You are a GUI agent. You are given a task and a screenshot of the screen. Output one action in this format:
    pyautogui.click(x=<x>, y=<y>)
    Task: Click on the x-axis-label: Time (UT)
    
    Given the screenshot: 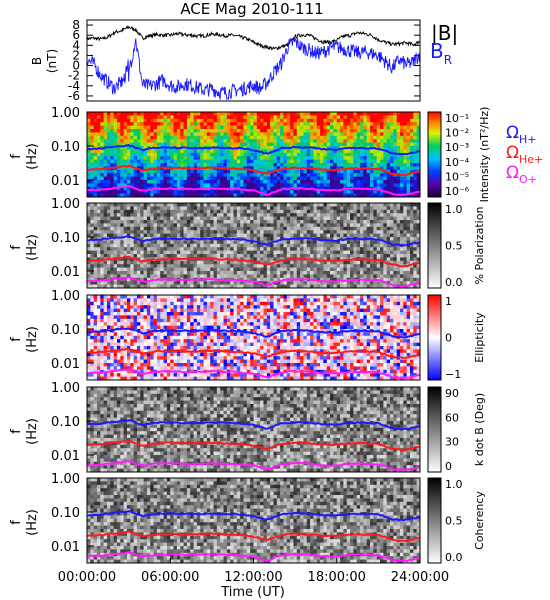 What is the action you would take?
    pyautogui.click(x=252, y=592)
    